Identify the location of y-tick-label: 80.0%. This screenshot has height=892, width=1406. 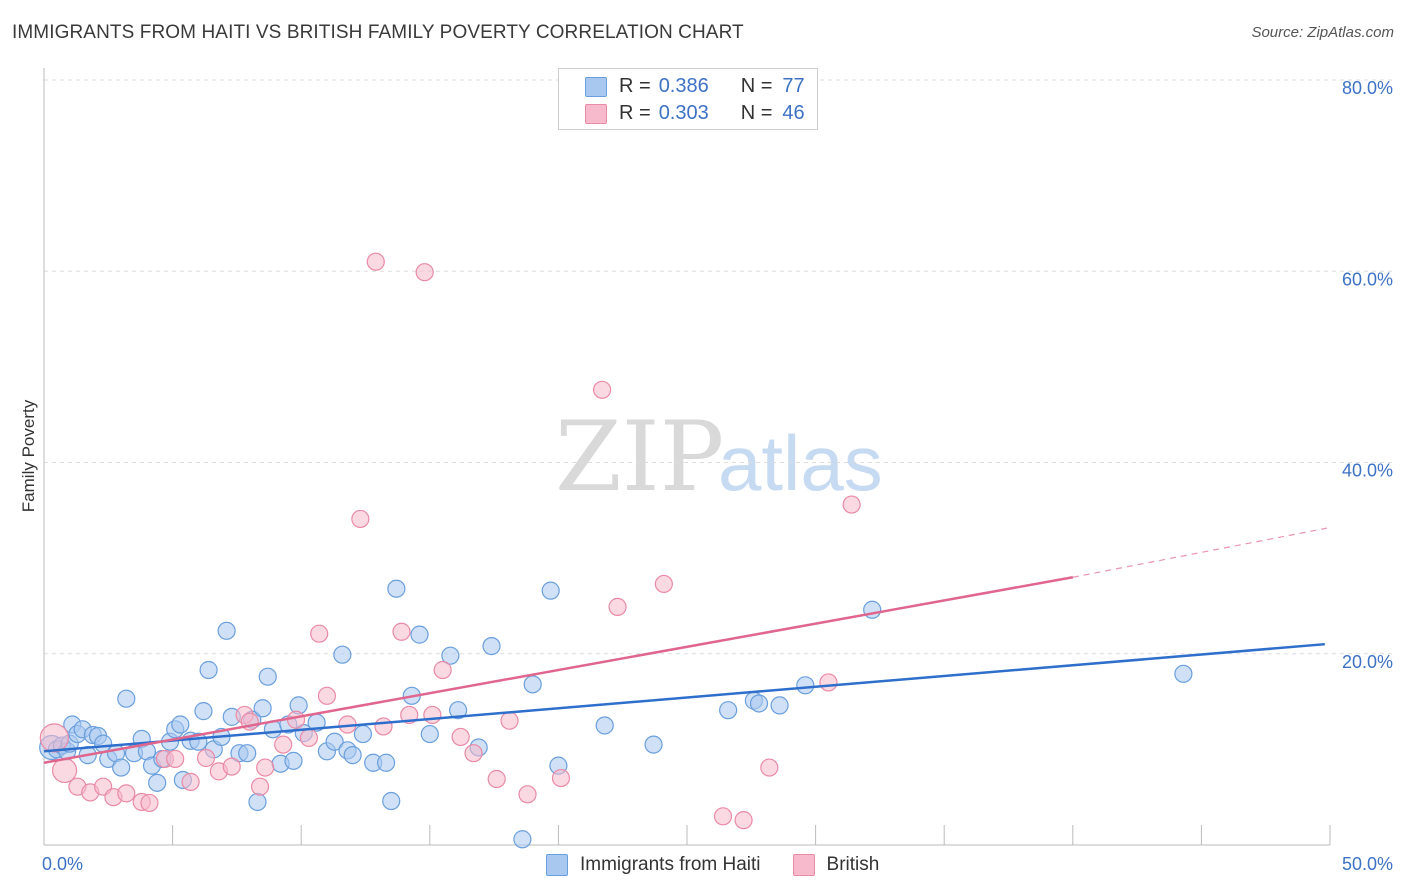
(1367, 88).